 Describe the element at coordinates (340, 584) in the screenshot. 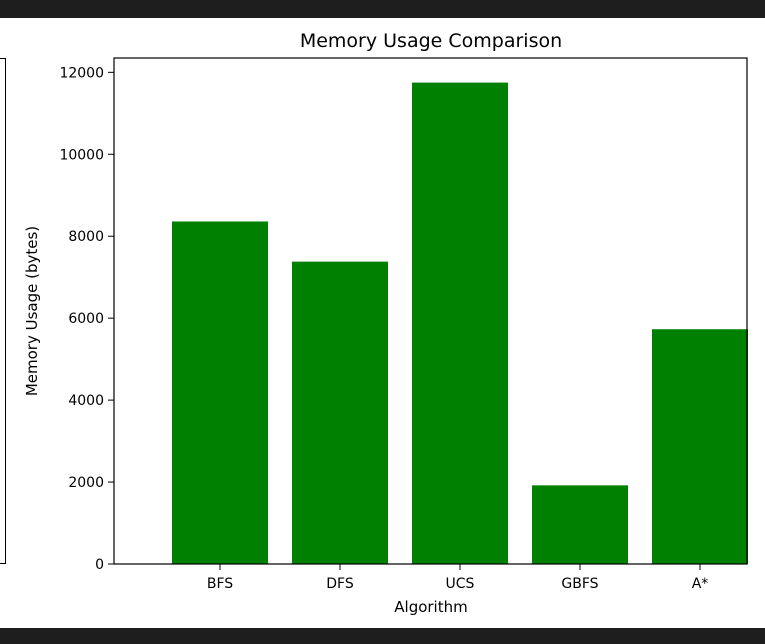

I see `x-tick-label: DFS` at that location.